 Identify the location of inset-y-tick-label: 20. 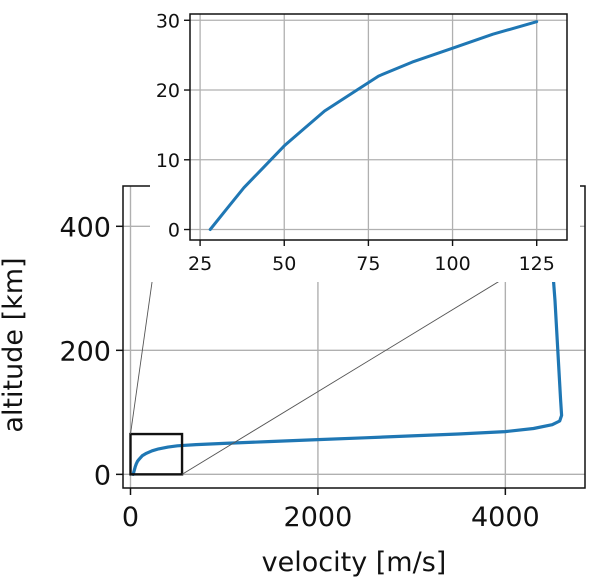
(168, 91).